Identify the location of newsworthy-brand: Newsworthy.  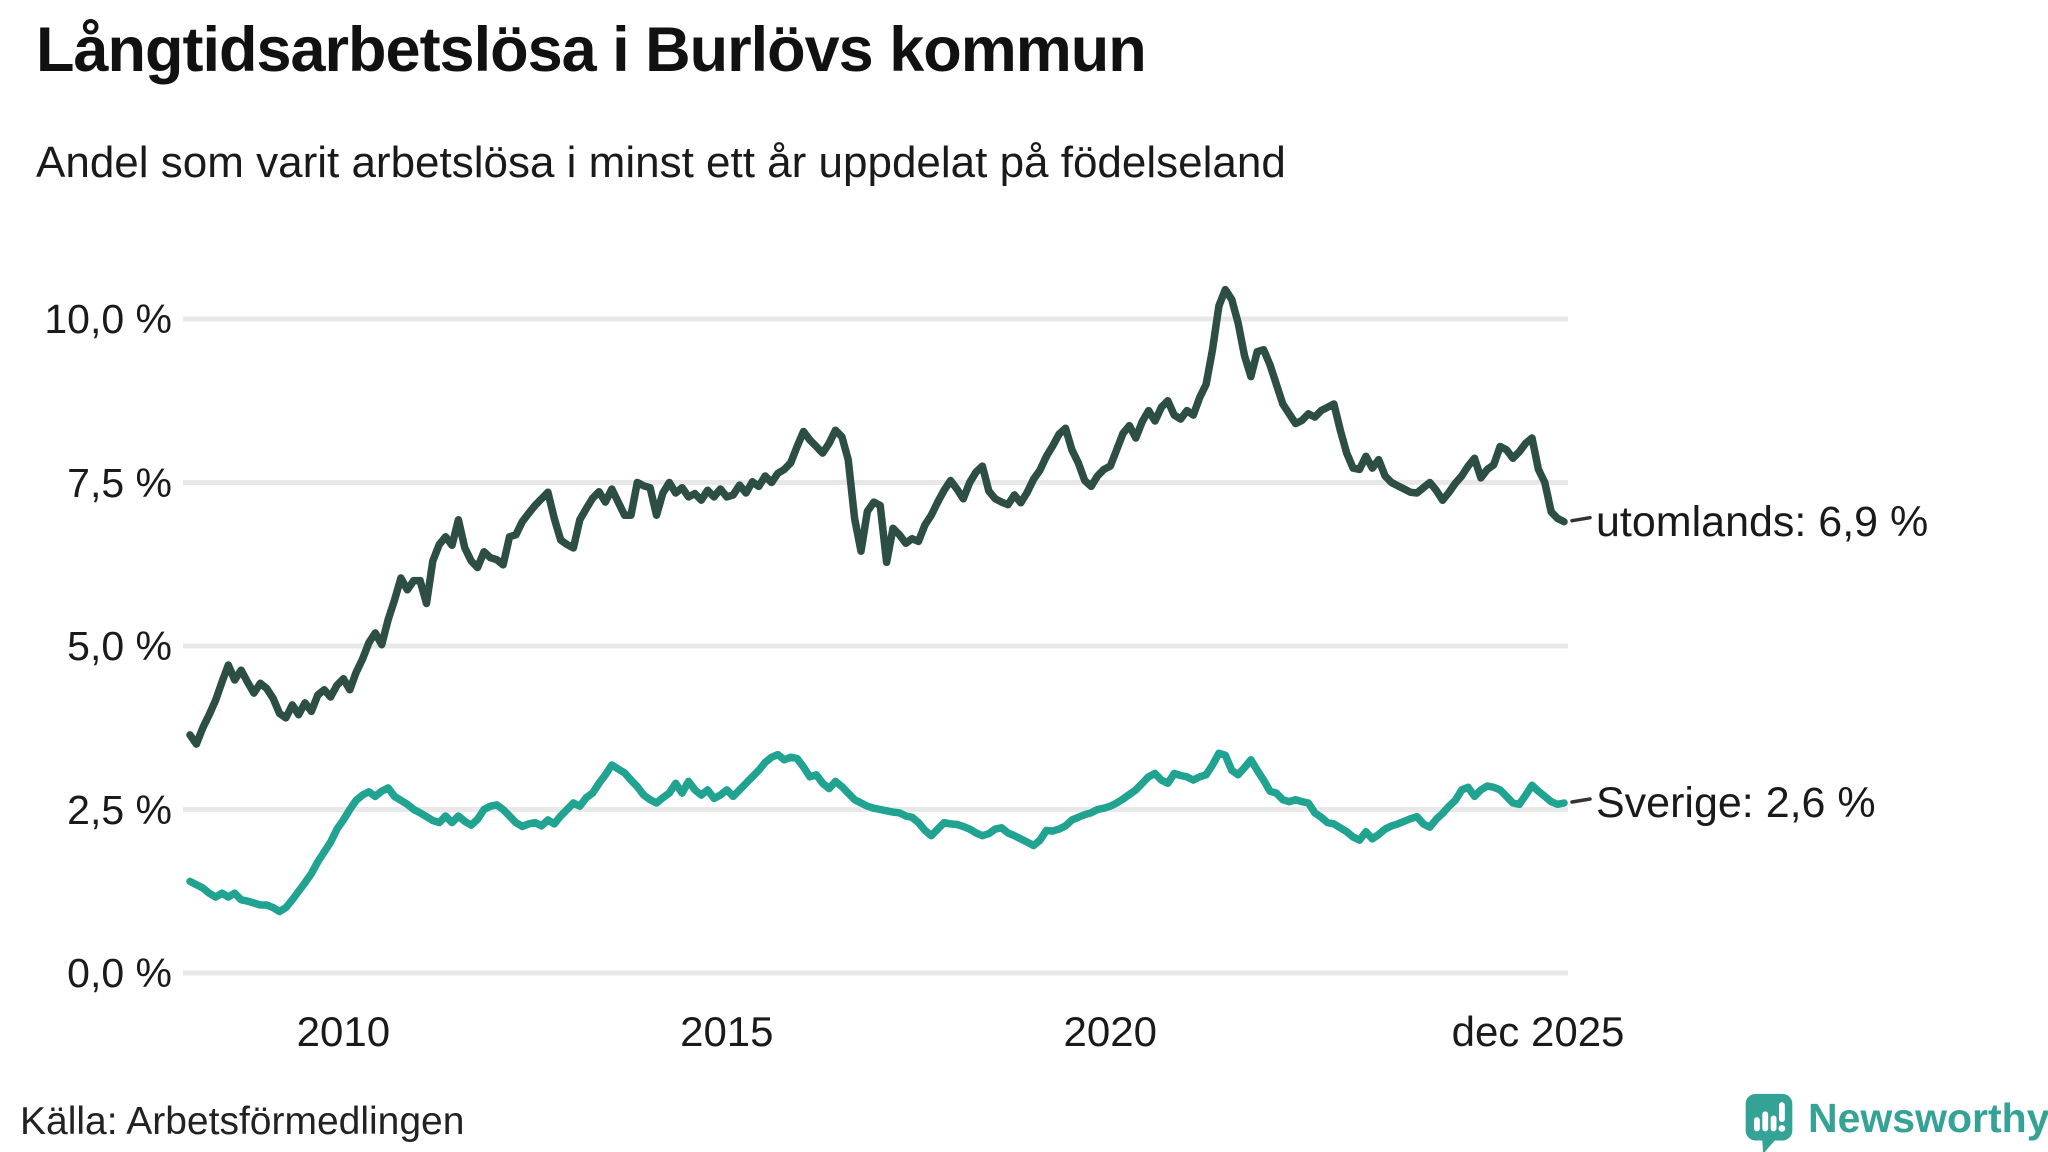
(1896, 1122).